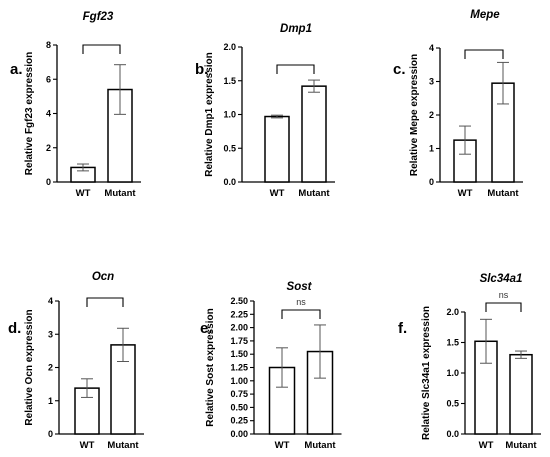 Image resolution: width=550 pixels, height=457 pixels. Describe the element at coordinates (301, 302) in the screenshot. I see `panel-e-significance: ns` at that location.